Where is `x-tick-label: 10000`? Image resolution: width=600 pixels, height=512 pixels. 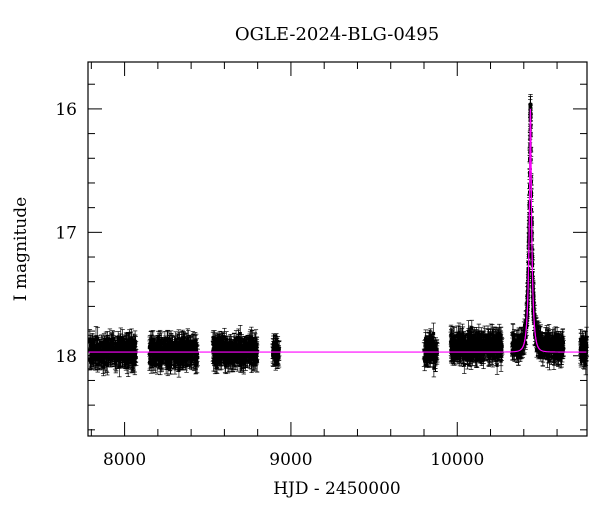 x-tick-label: 10000 is located at coordinates (457, 460).